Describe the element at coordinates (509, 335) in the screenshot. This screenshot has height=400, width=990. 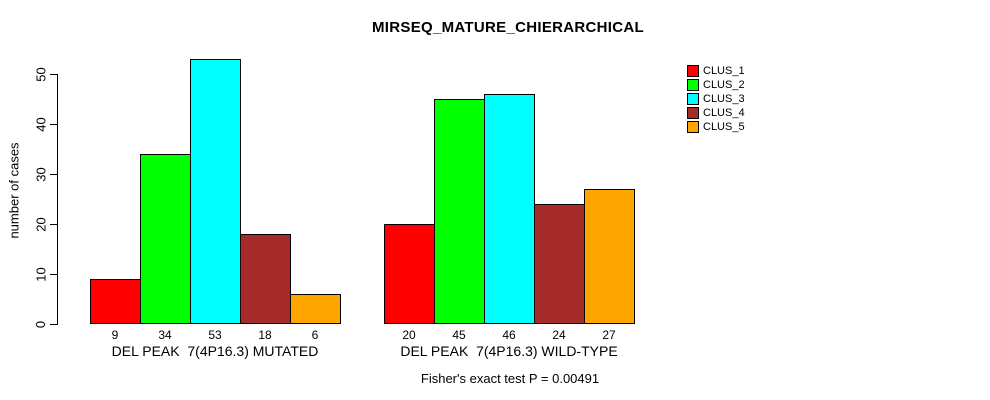
I see `bar-value-label: 46` at that location.